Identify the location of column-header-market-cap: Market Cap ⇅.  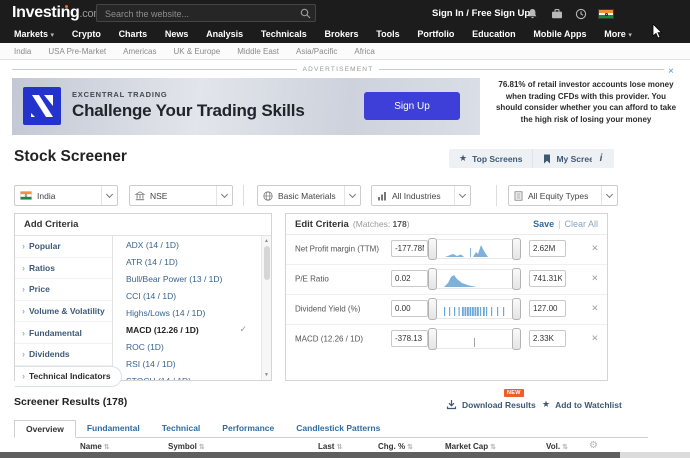
(470, 446).